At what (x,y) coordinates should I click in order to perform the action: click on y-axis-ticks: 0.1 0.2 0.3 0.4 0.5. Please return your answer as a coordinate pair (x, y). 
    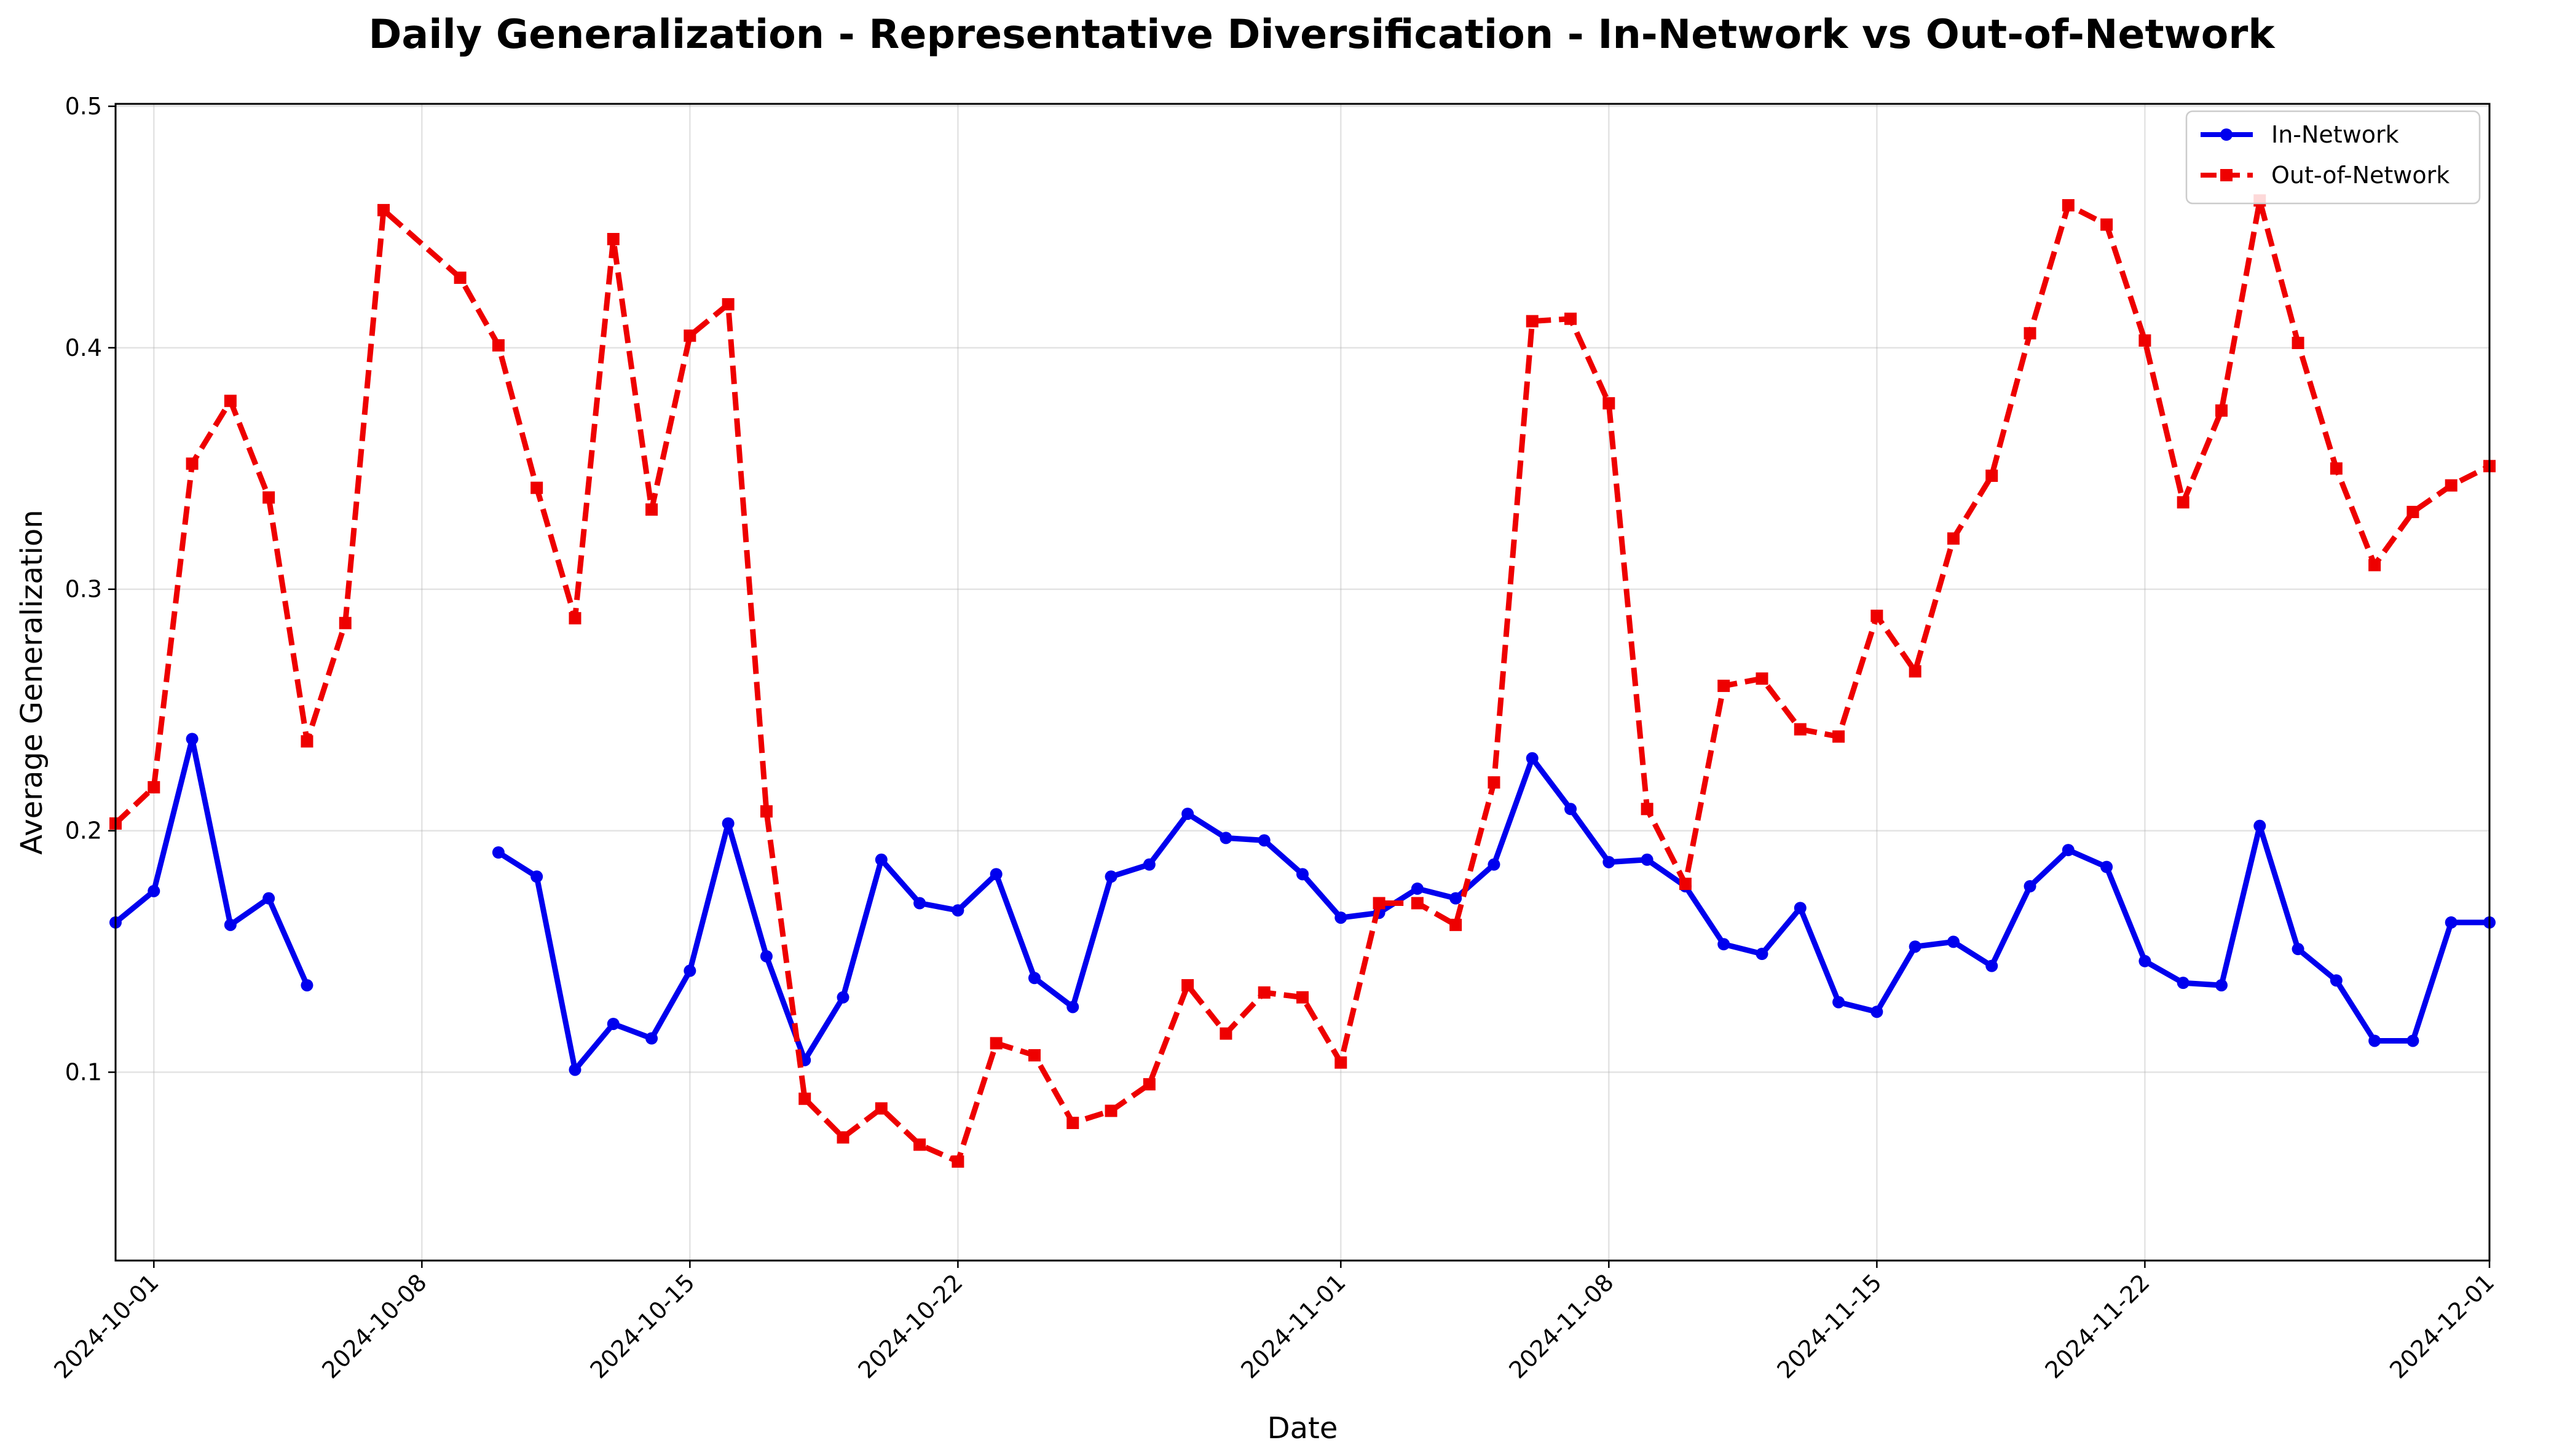
    Looking at the image, I should click on (91, 589).